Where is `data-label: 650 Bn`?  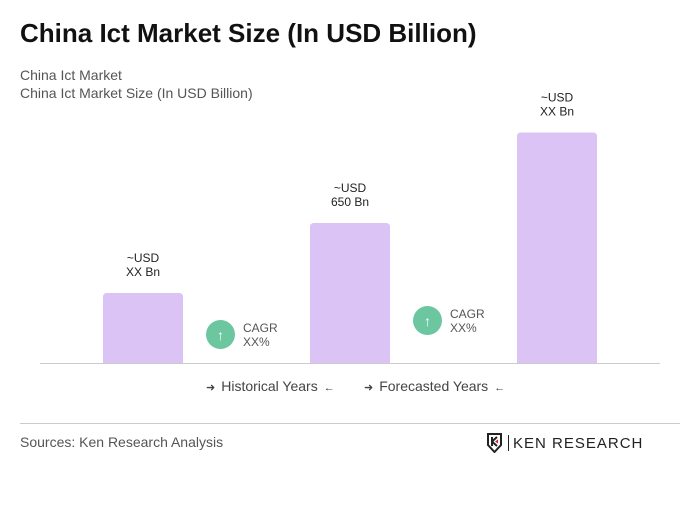 data-label: 650 Bn is located at coordinates (350, 202).